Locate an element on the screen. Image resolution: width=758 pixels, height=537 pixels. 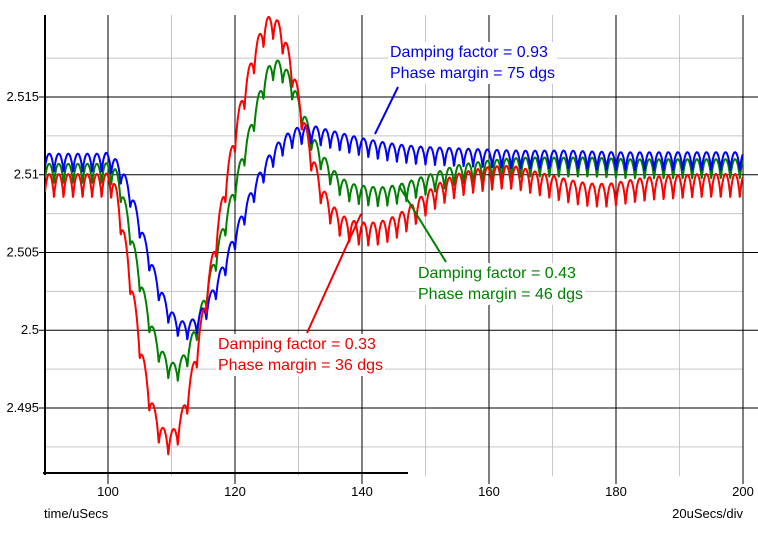
x-scale-label: 20uSecs/div is located at coordinates (707, 513).